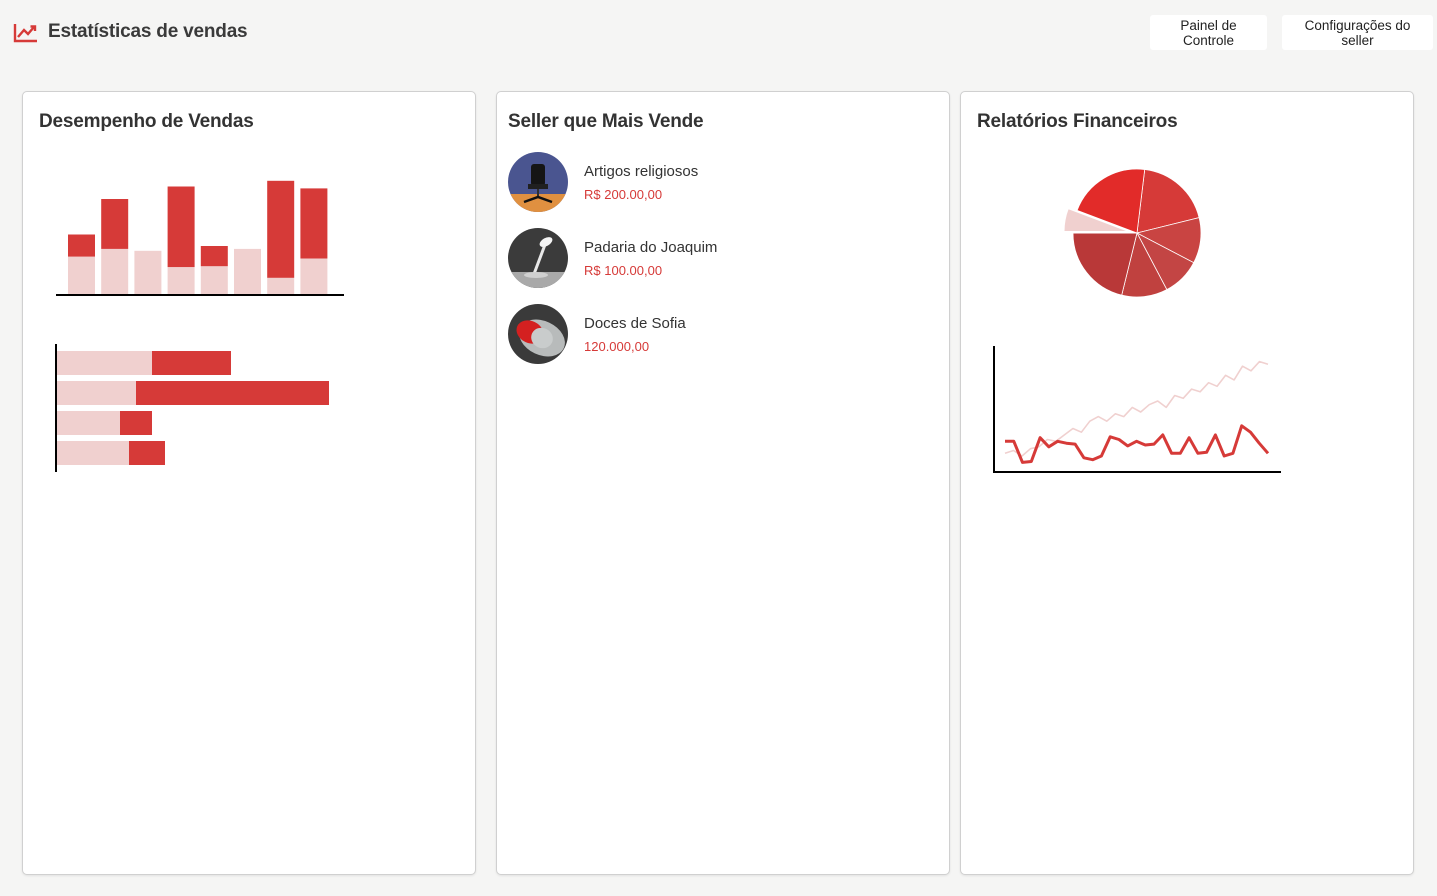 The image size is (1437, 896). What do you see at coordinates (718, 342) in the screenshot?
I see `seller-item: Doces de Sofia 120.000,00` at bounding box center [718, 342].